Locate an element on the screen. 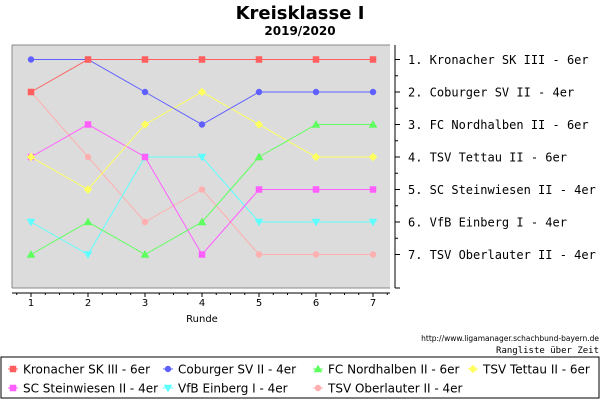 The width and height of the screenshot is (600, 400). x-tick-label: 2 is located at coordinates (88, 303).